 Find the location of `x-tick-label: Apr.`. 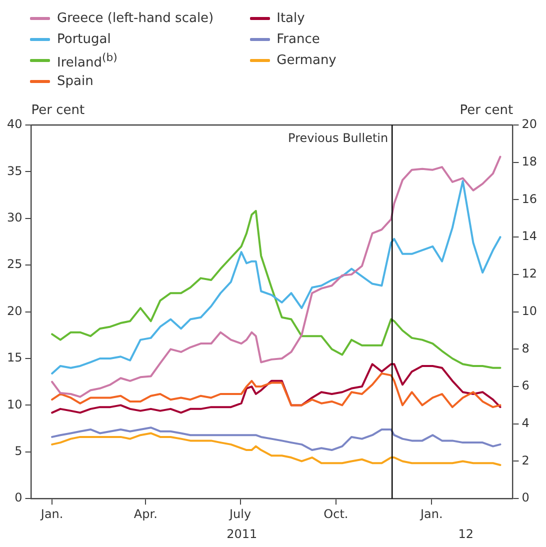

x-tick-label: Apr. is located at coordinates (146, 513).